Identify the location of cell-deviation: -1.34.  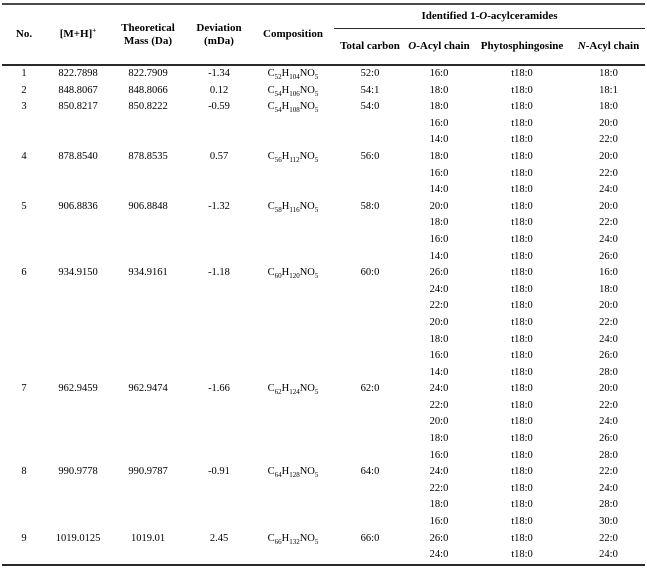
(219, 73).